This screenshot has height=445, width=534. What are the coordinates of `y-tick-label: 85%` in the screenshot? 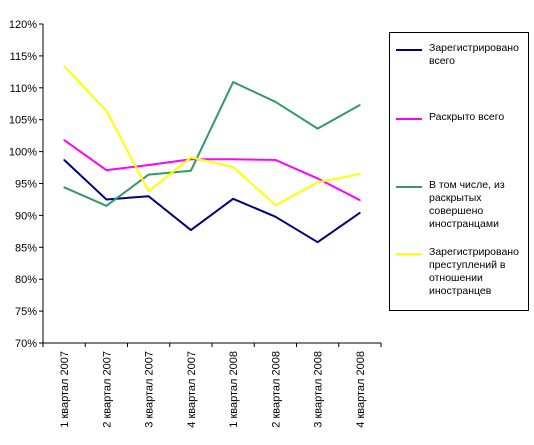 It's located at (26, 248).